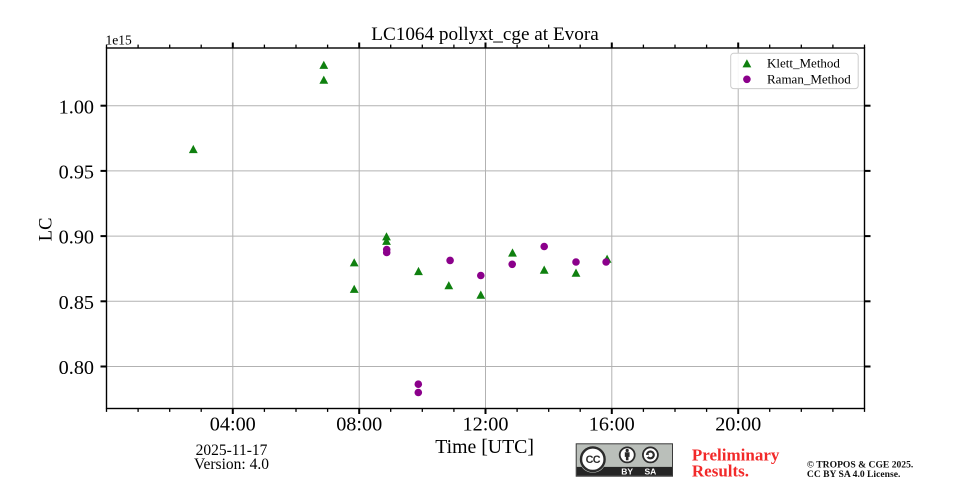  I want to click on svg-text: Klett_Method, so click(803, 63).